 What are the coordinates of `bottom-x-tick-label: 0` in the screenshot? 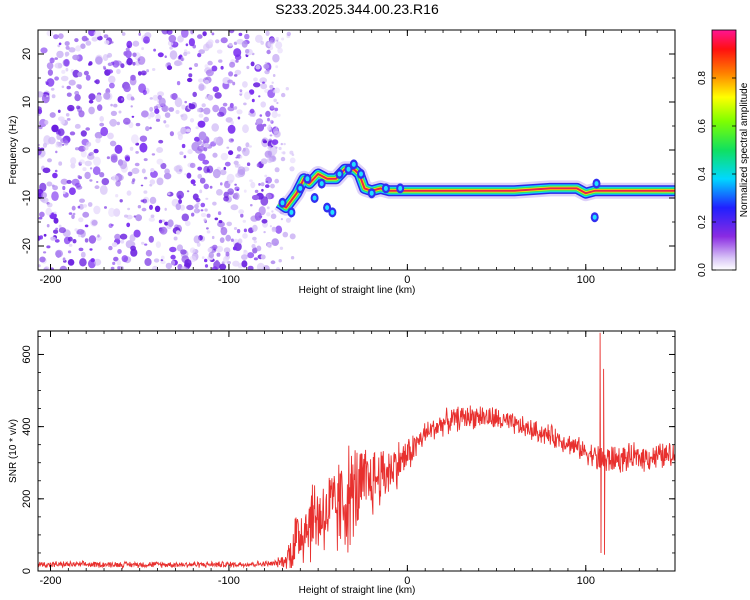 It's located at (407, 581).